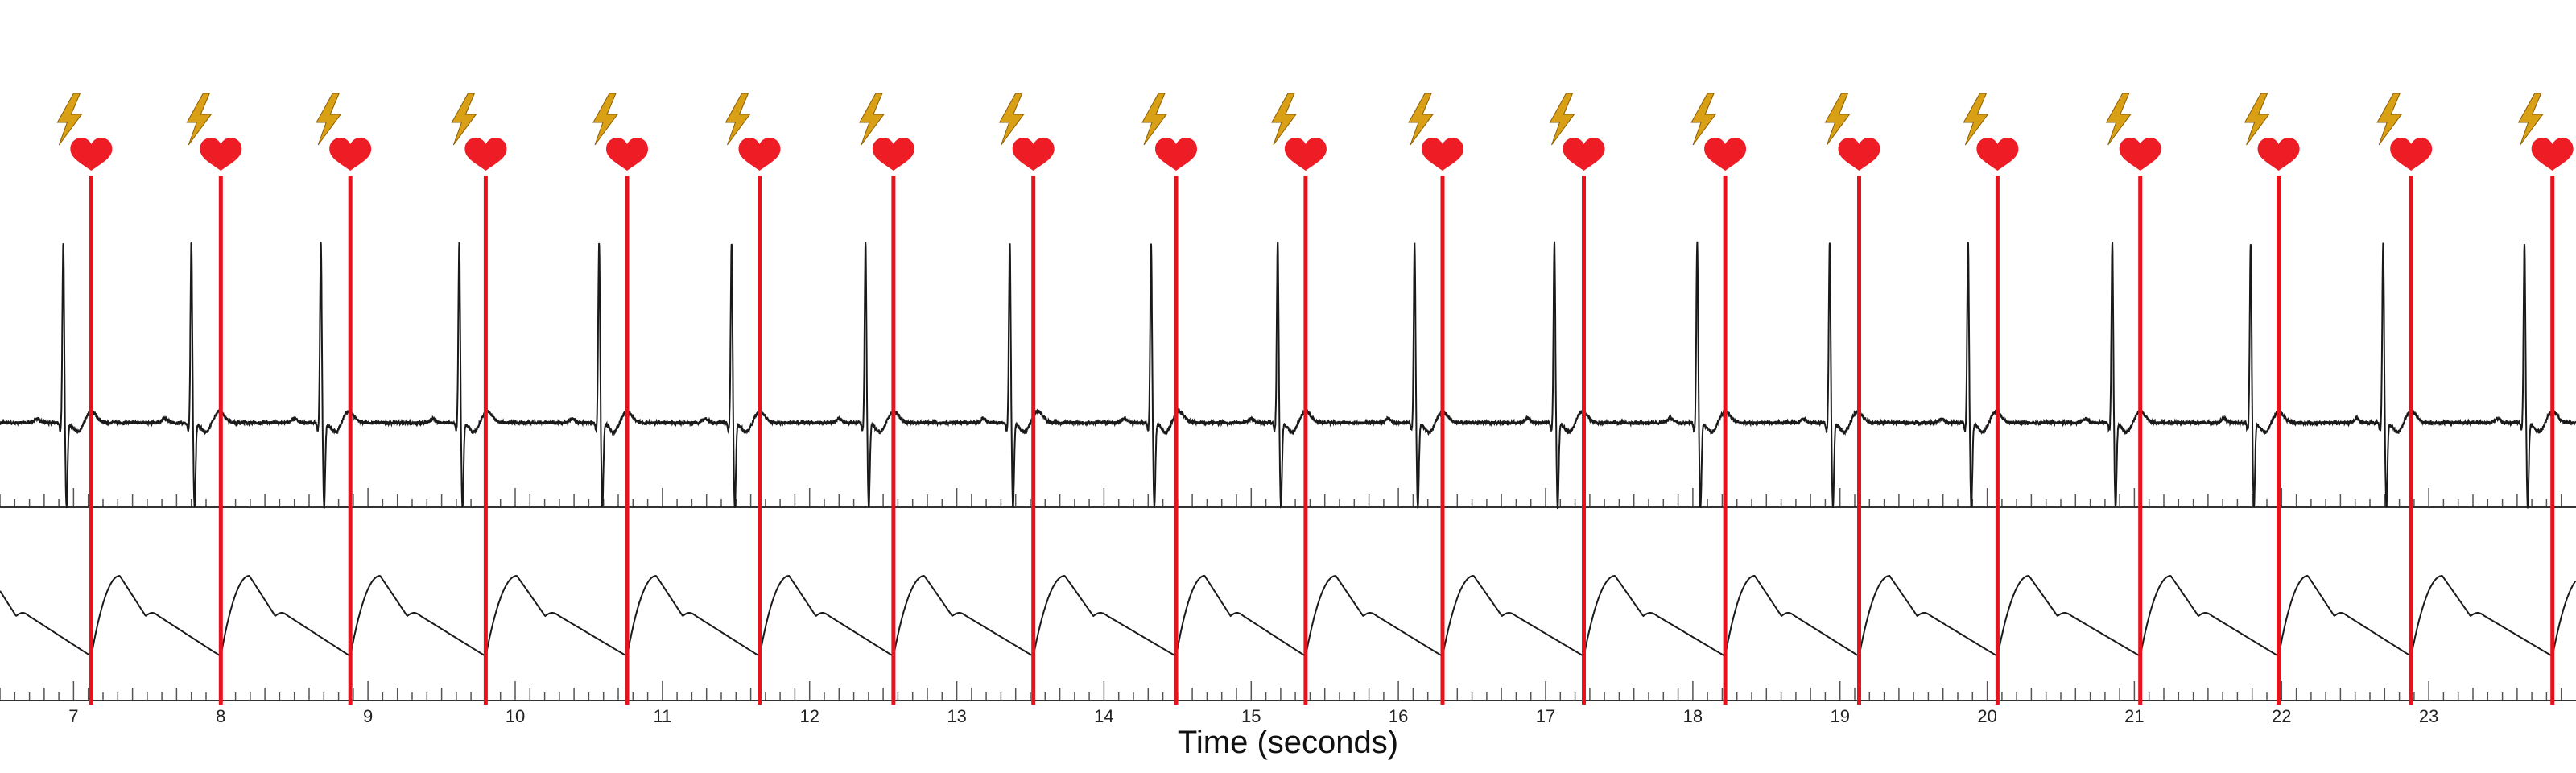 This screenshot has height=773, width=2576. I want to click on x-tick-labels: 7 8 9 10 11 12 13 14 15 16 17 18 19 20 21 22 23, so click(1253, 716).